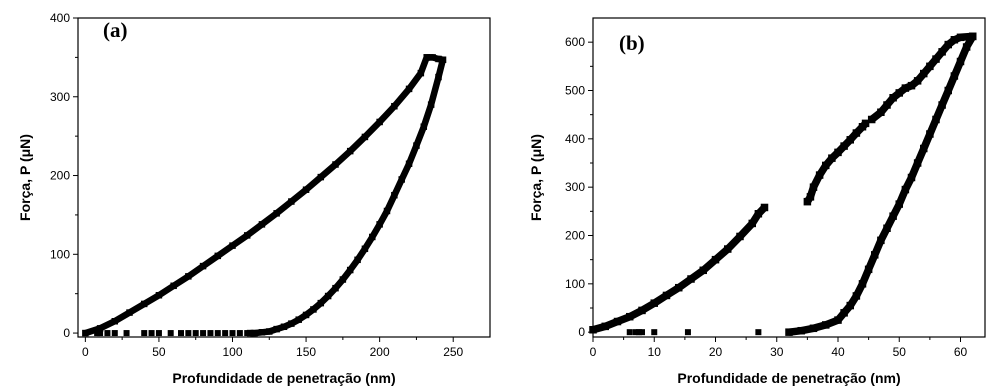 Image resolution: width=1000 pixels, height=390 pixels. Describe the element at coordinates (777, 352) in the screenshot. I see `x-tick-label: 30` at that location.